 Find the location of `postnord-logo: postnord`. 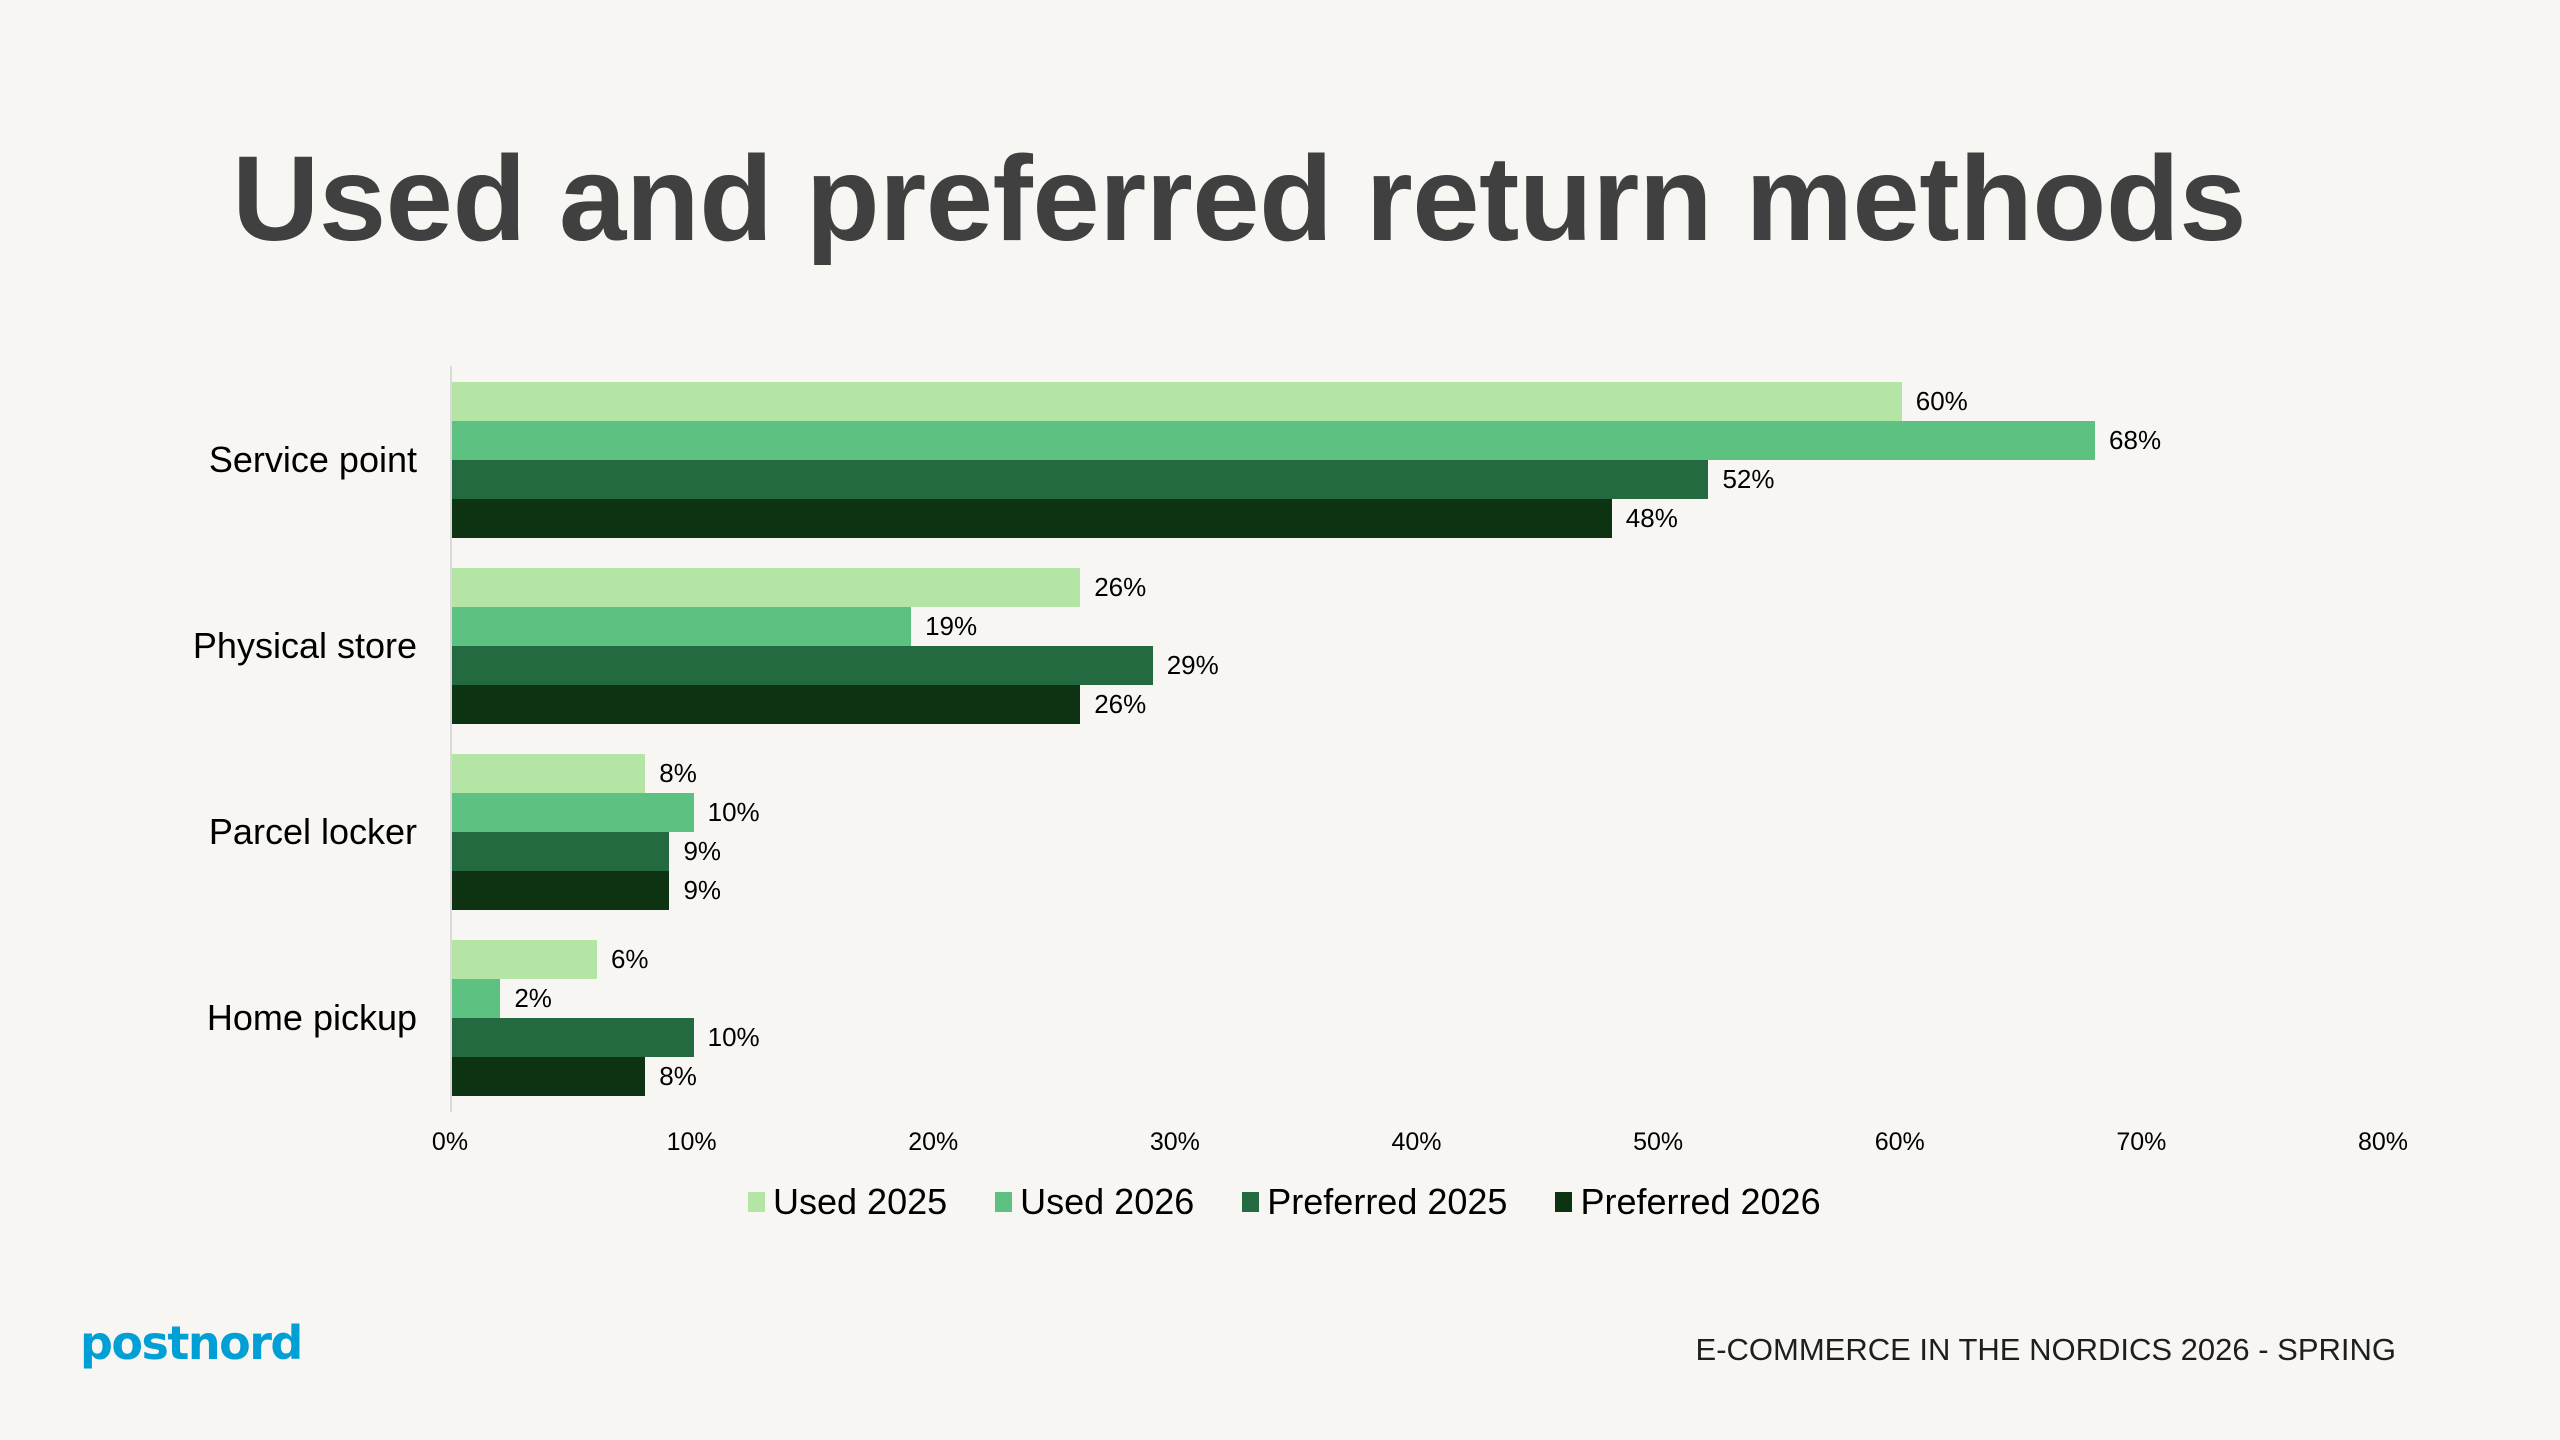

postnord-logo: postnord is located at coordinates (191, 1343).